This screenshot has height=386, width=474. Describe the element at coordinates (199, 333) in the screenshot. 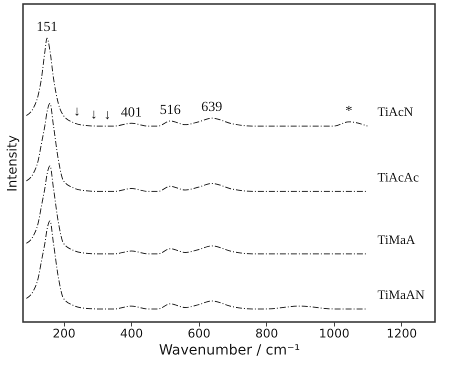

I see `x-tick-label: 600` at that location.